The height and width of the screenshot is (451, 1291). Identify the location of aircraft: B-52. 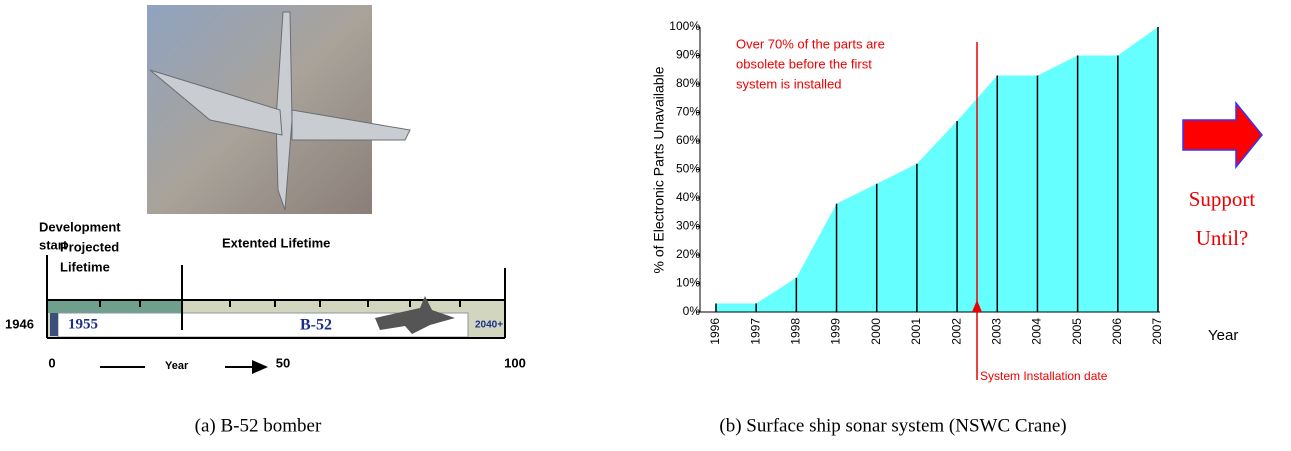
(316, 325).